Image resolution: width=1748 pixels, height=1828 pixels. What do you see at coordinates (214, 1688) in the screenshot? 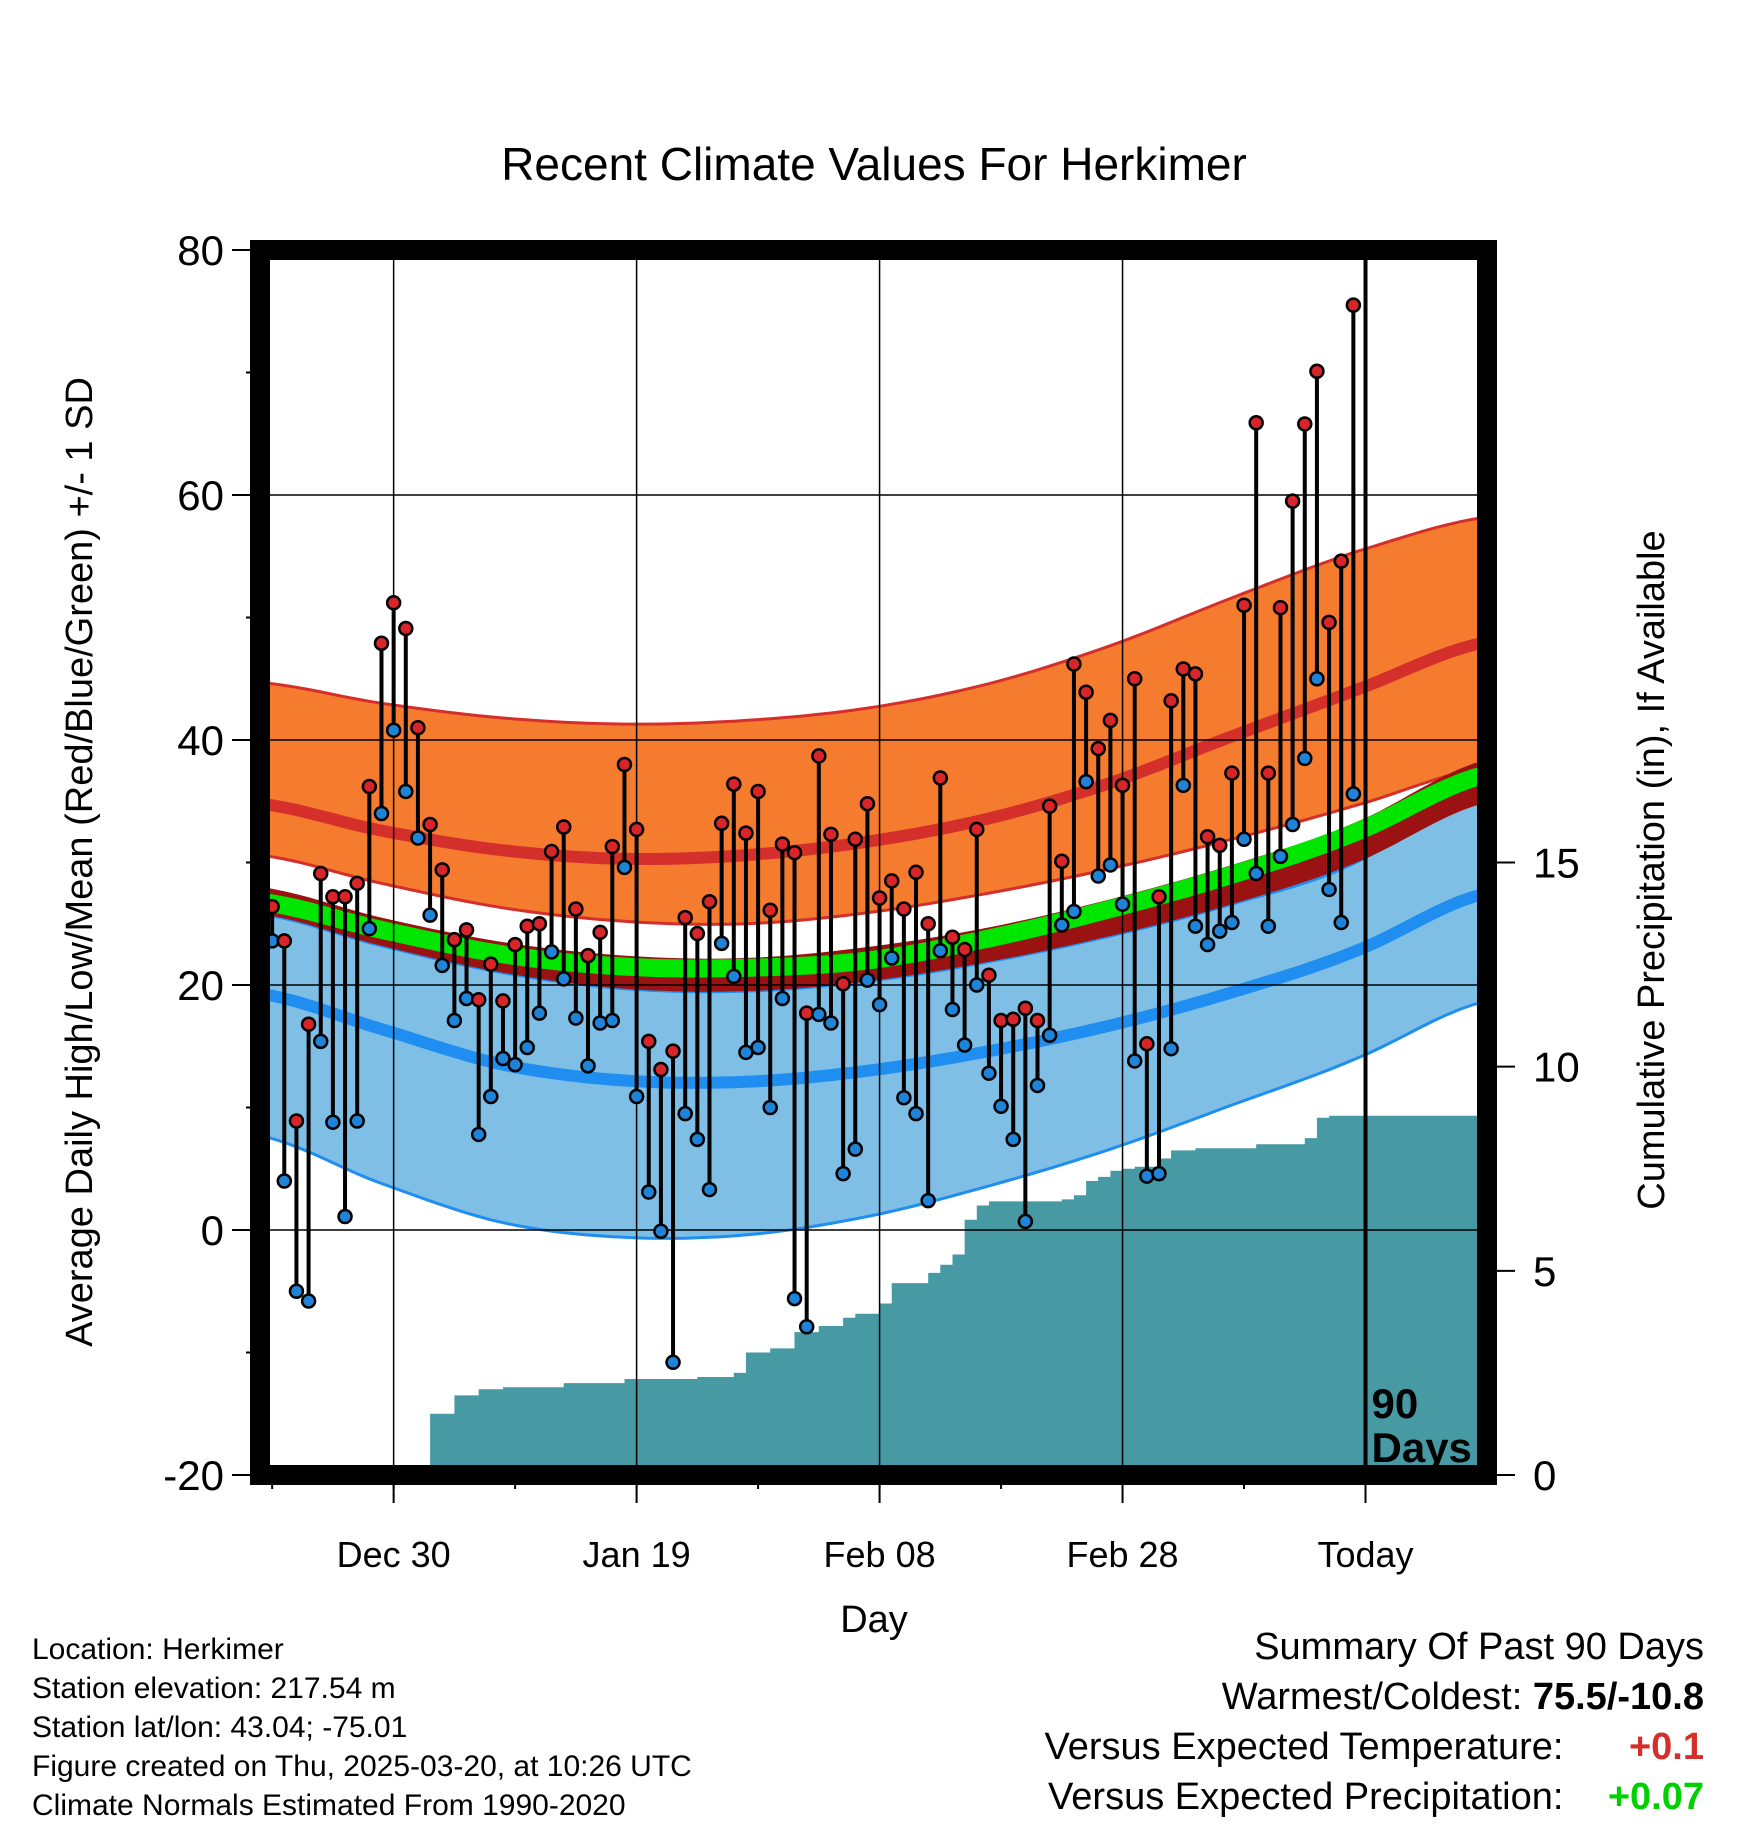
I see `elevation-text: Station elevation: 217.54 m` at bounding box center [214, 1688].